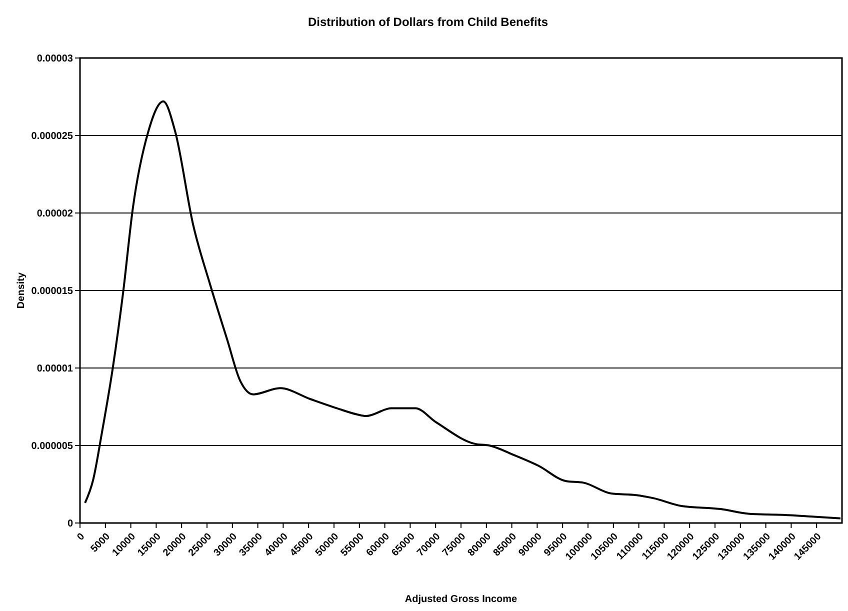  What do you see at coordinates (52, 446) in the screenshot?
I see `y-tick-label: 0.000005` at bounding box center [52, 446].